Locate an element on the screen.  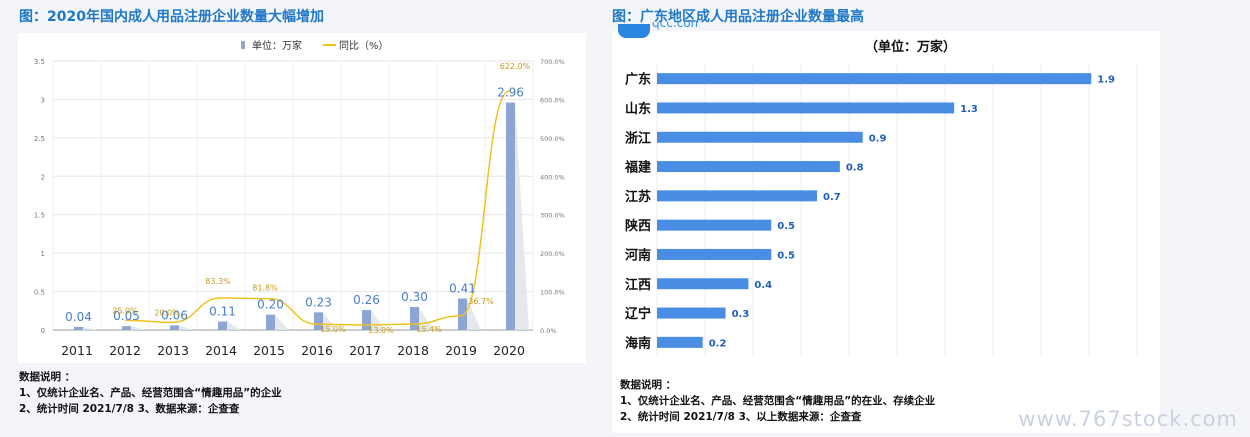
qcc-logo: qcc.com is located at coordinates (658, 30).